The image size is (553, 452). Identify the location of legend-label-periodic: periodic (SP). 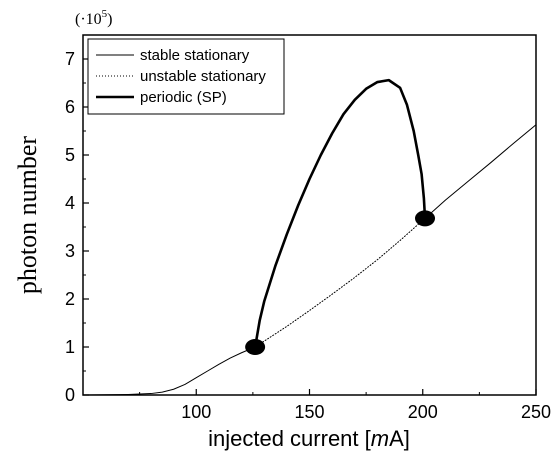
(183, 97).